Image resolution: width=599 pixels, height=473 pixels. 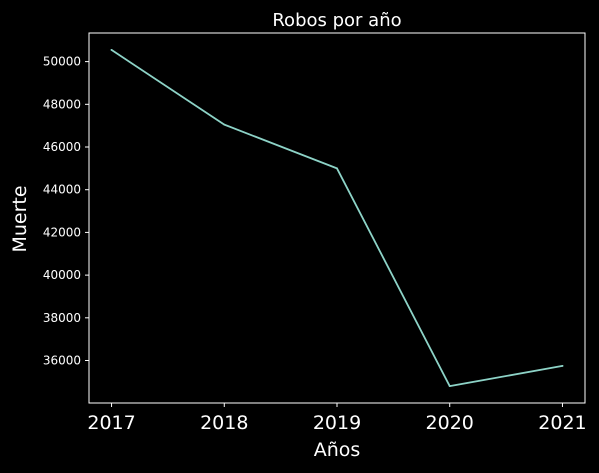 I want to click on y-axis-ticks: 36000 38000 40000 42000 44000 46000 48000 50000, so click(x=66, y=211).